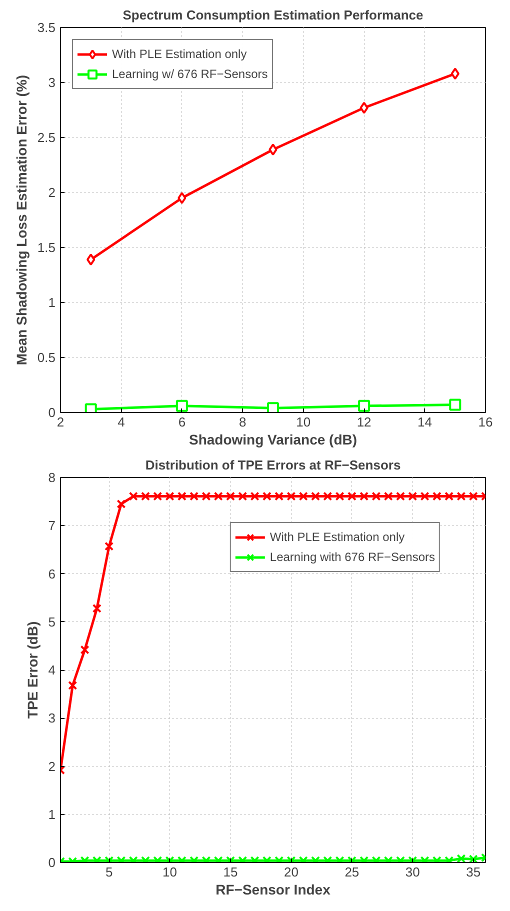  Describe the element at coordinates (273, 440) in the screenshot. I see `x-axis-title: Shadowing Variance (dB)` at that location.